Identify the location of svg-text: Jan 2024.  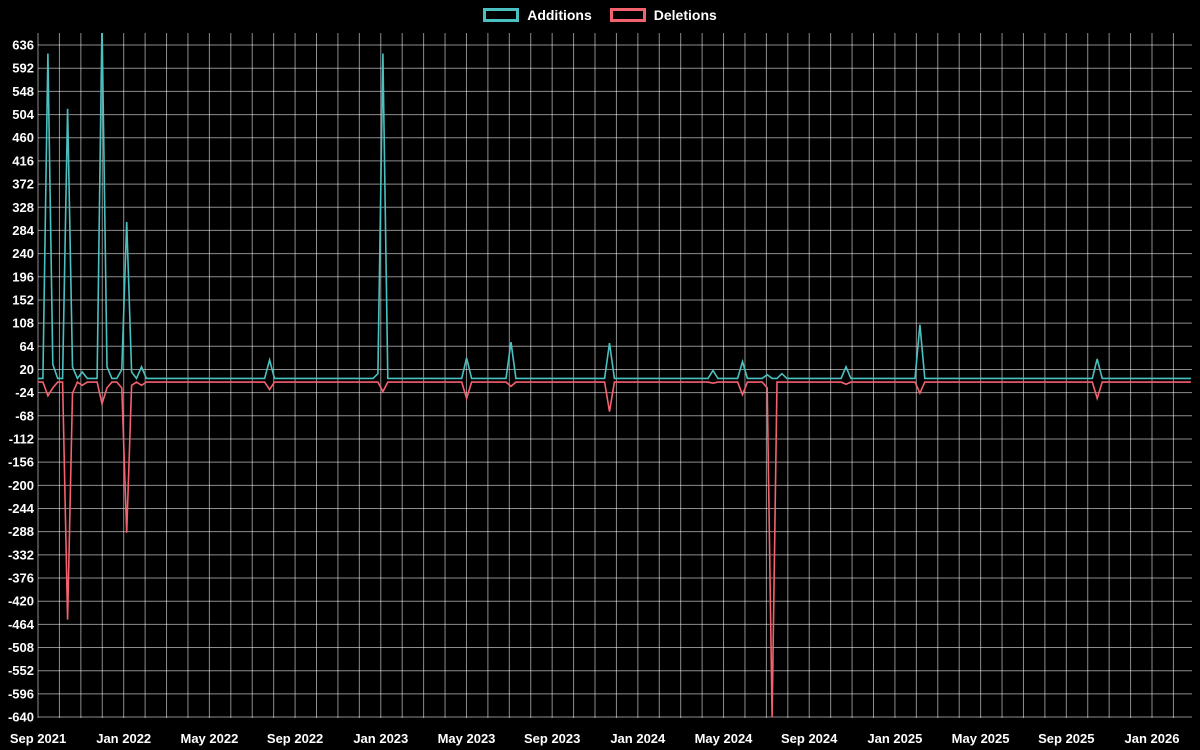
(638, 738).